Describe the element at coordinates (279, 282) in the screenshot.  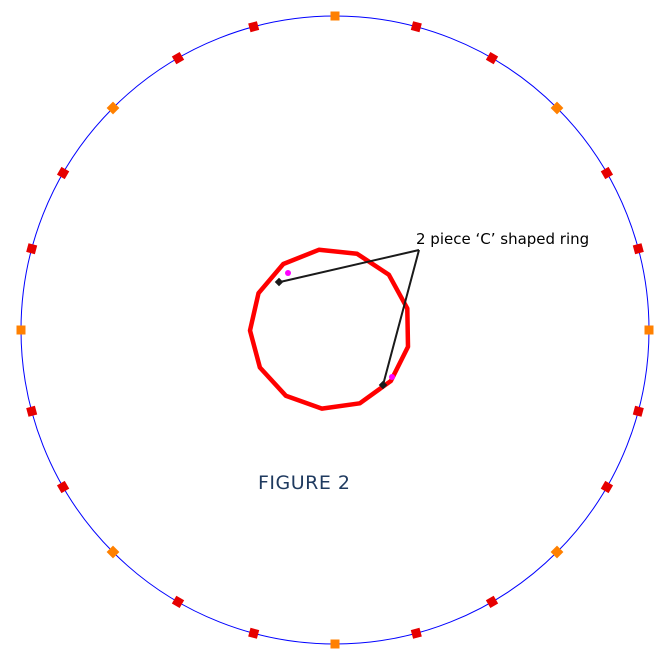
I see `joint-end-upper` at that location.